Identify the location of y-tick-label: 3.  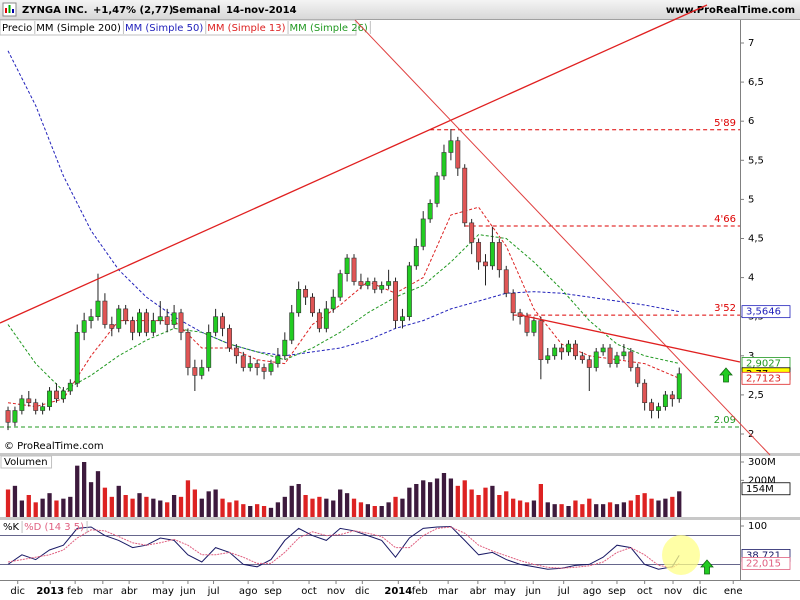
(751, 356).